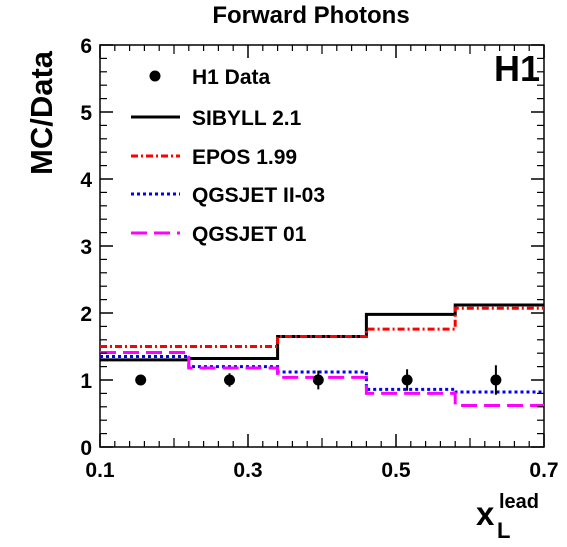  I want to click on series-layer, so click(322, 355).